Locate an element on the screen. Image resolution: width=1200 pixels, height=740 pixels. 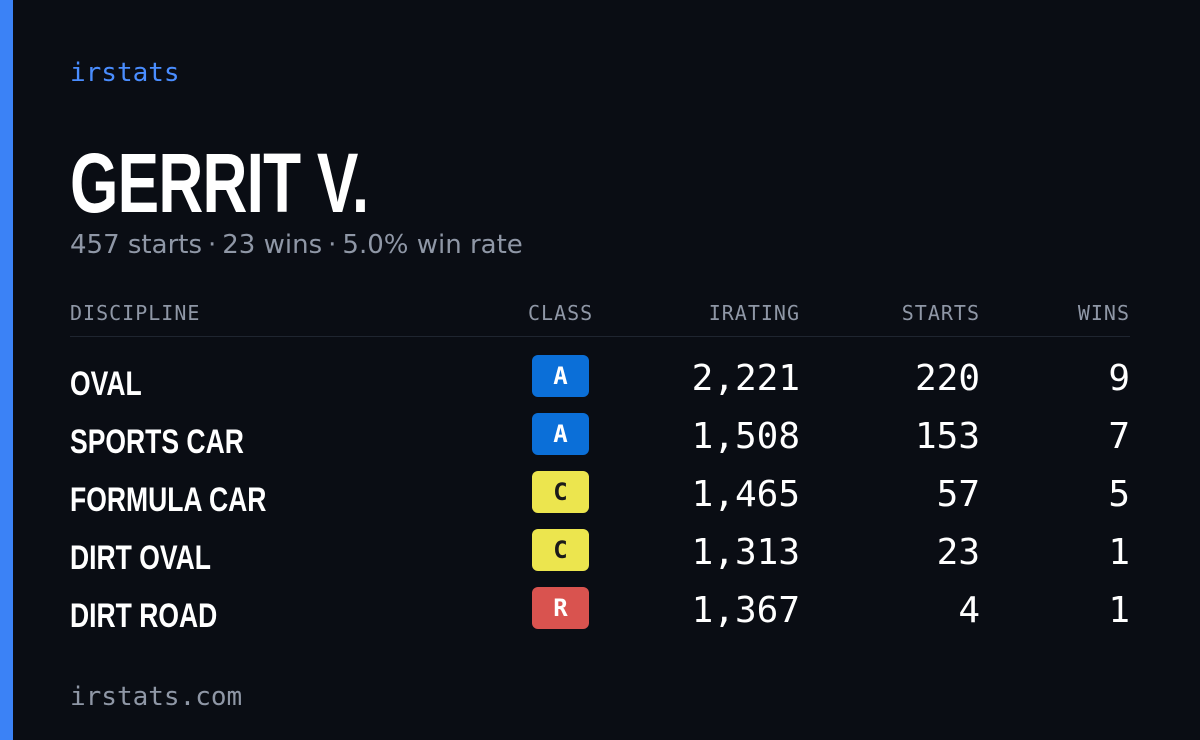
wins-value: 5 is located at coordinates (1119, 494).